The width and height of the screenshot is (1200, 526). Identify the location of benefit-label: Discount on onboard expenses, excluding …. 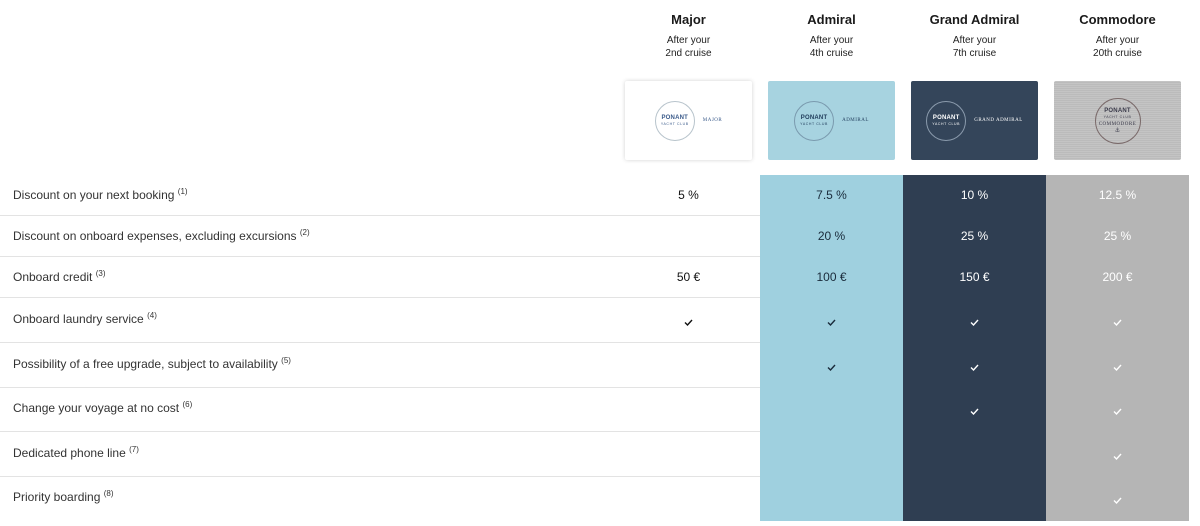
(161, 235).